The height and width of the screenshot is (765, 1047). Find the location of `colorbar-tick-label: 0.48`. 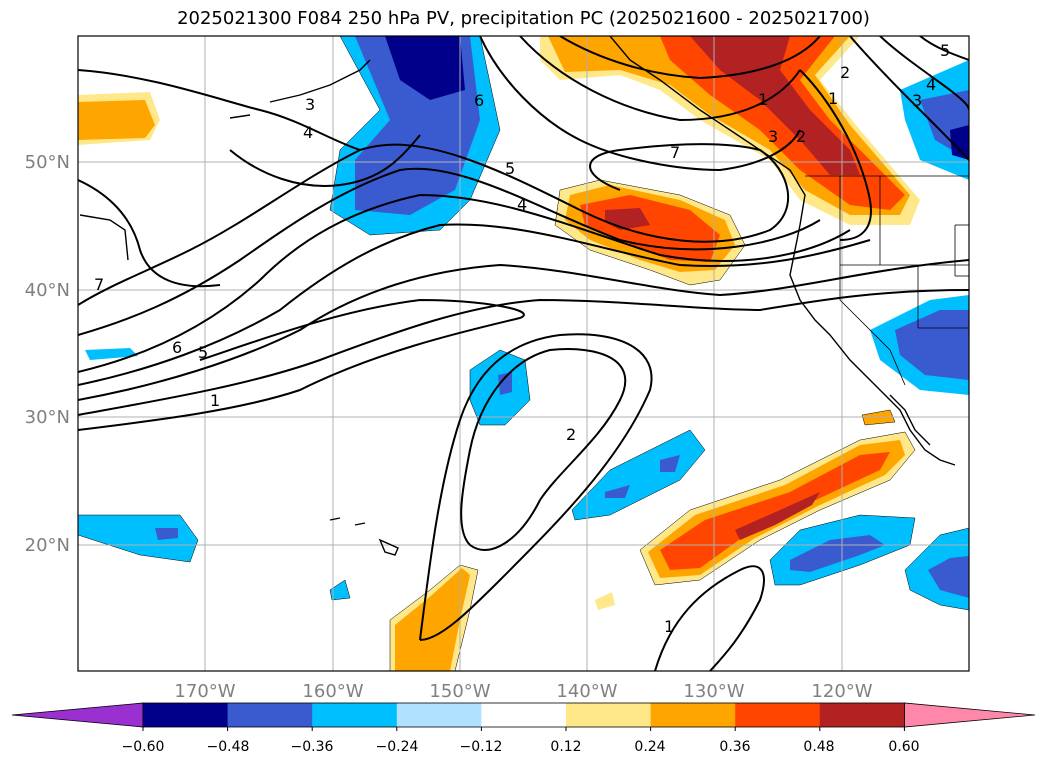

colorbar-tick-label: 0.48 is located at coordinates (818, 747).